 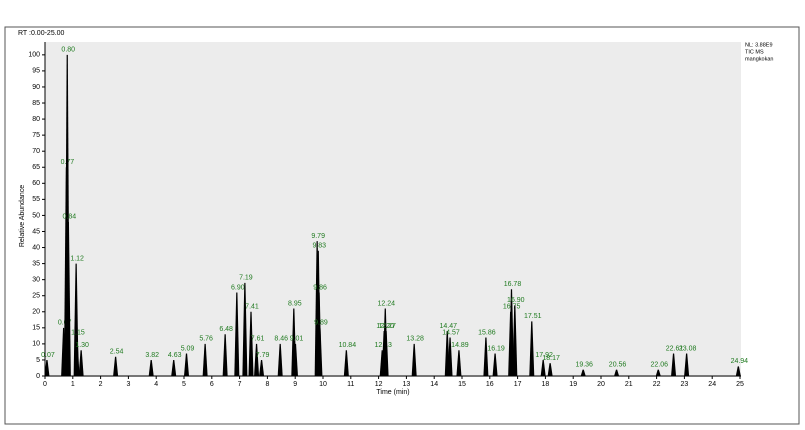 I want to click on x-tick-label: 4, so click(x=156, y=384).